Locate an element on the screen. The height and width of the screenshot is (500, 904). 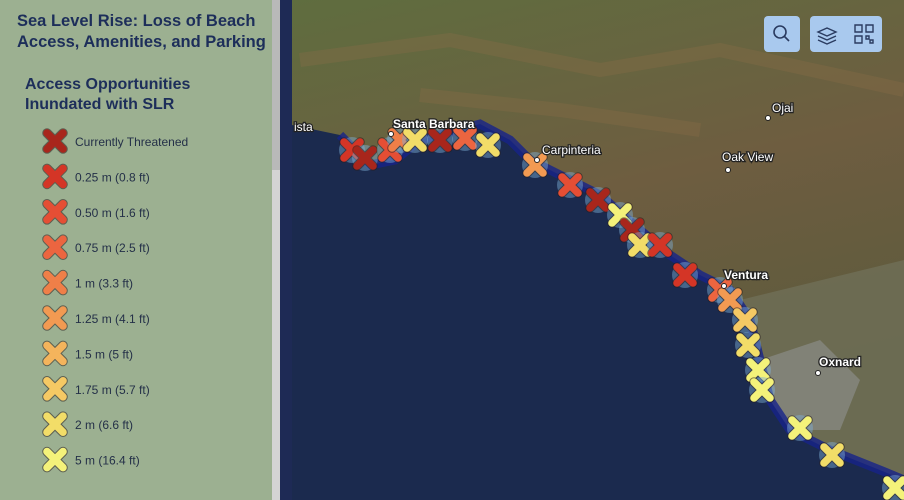
place-label: Carpinteria is located at coordinates (571, 150).